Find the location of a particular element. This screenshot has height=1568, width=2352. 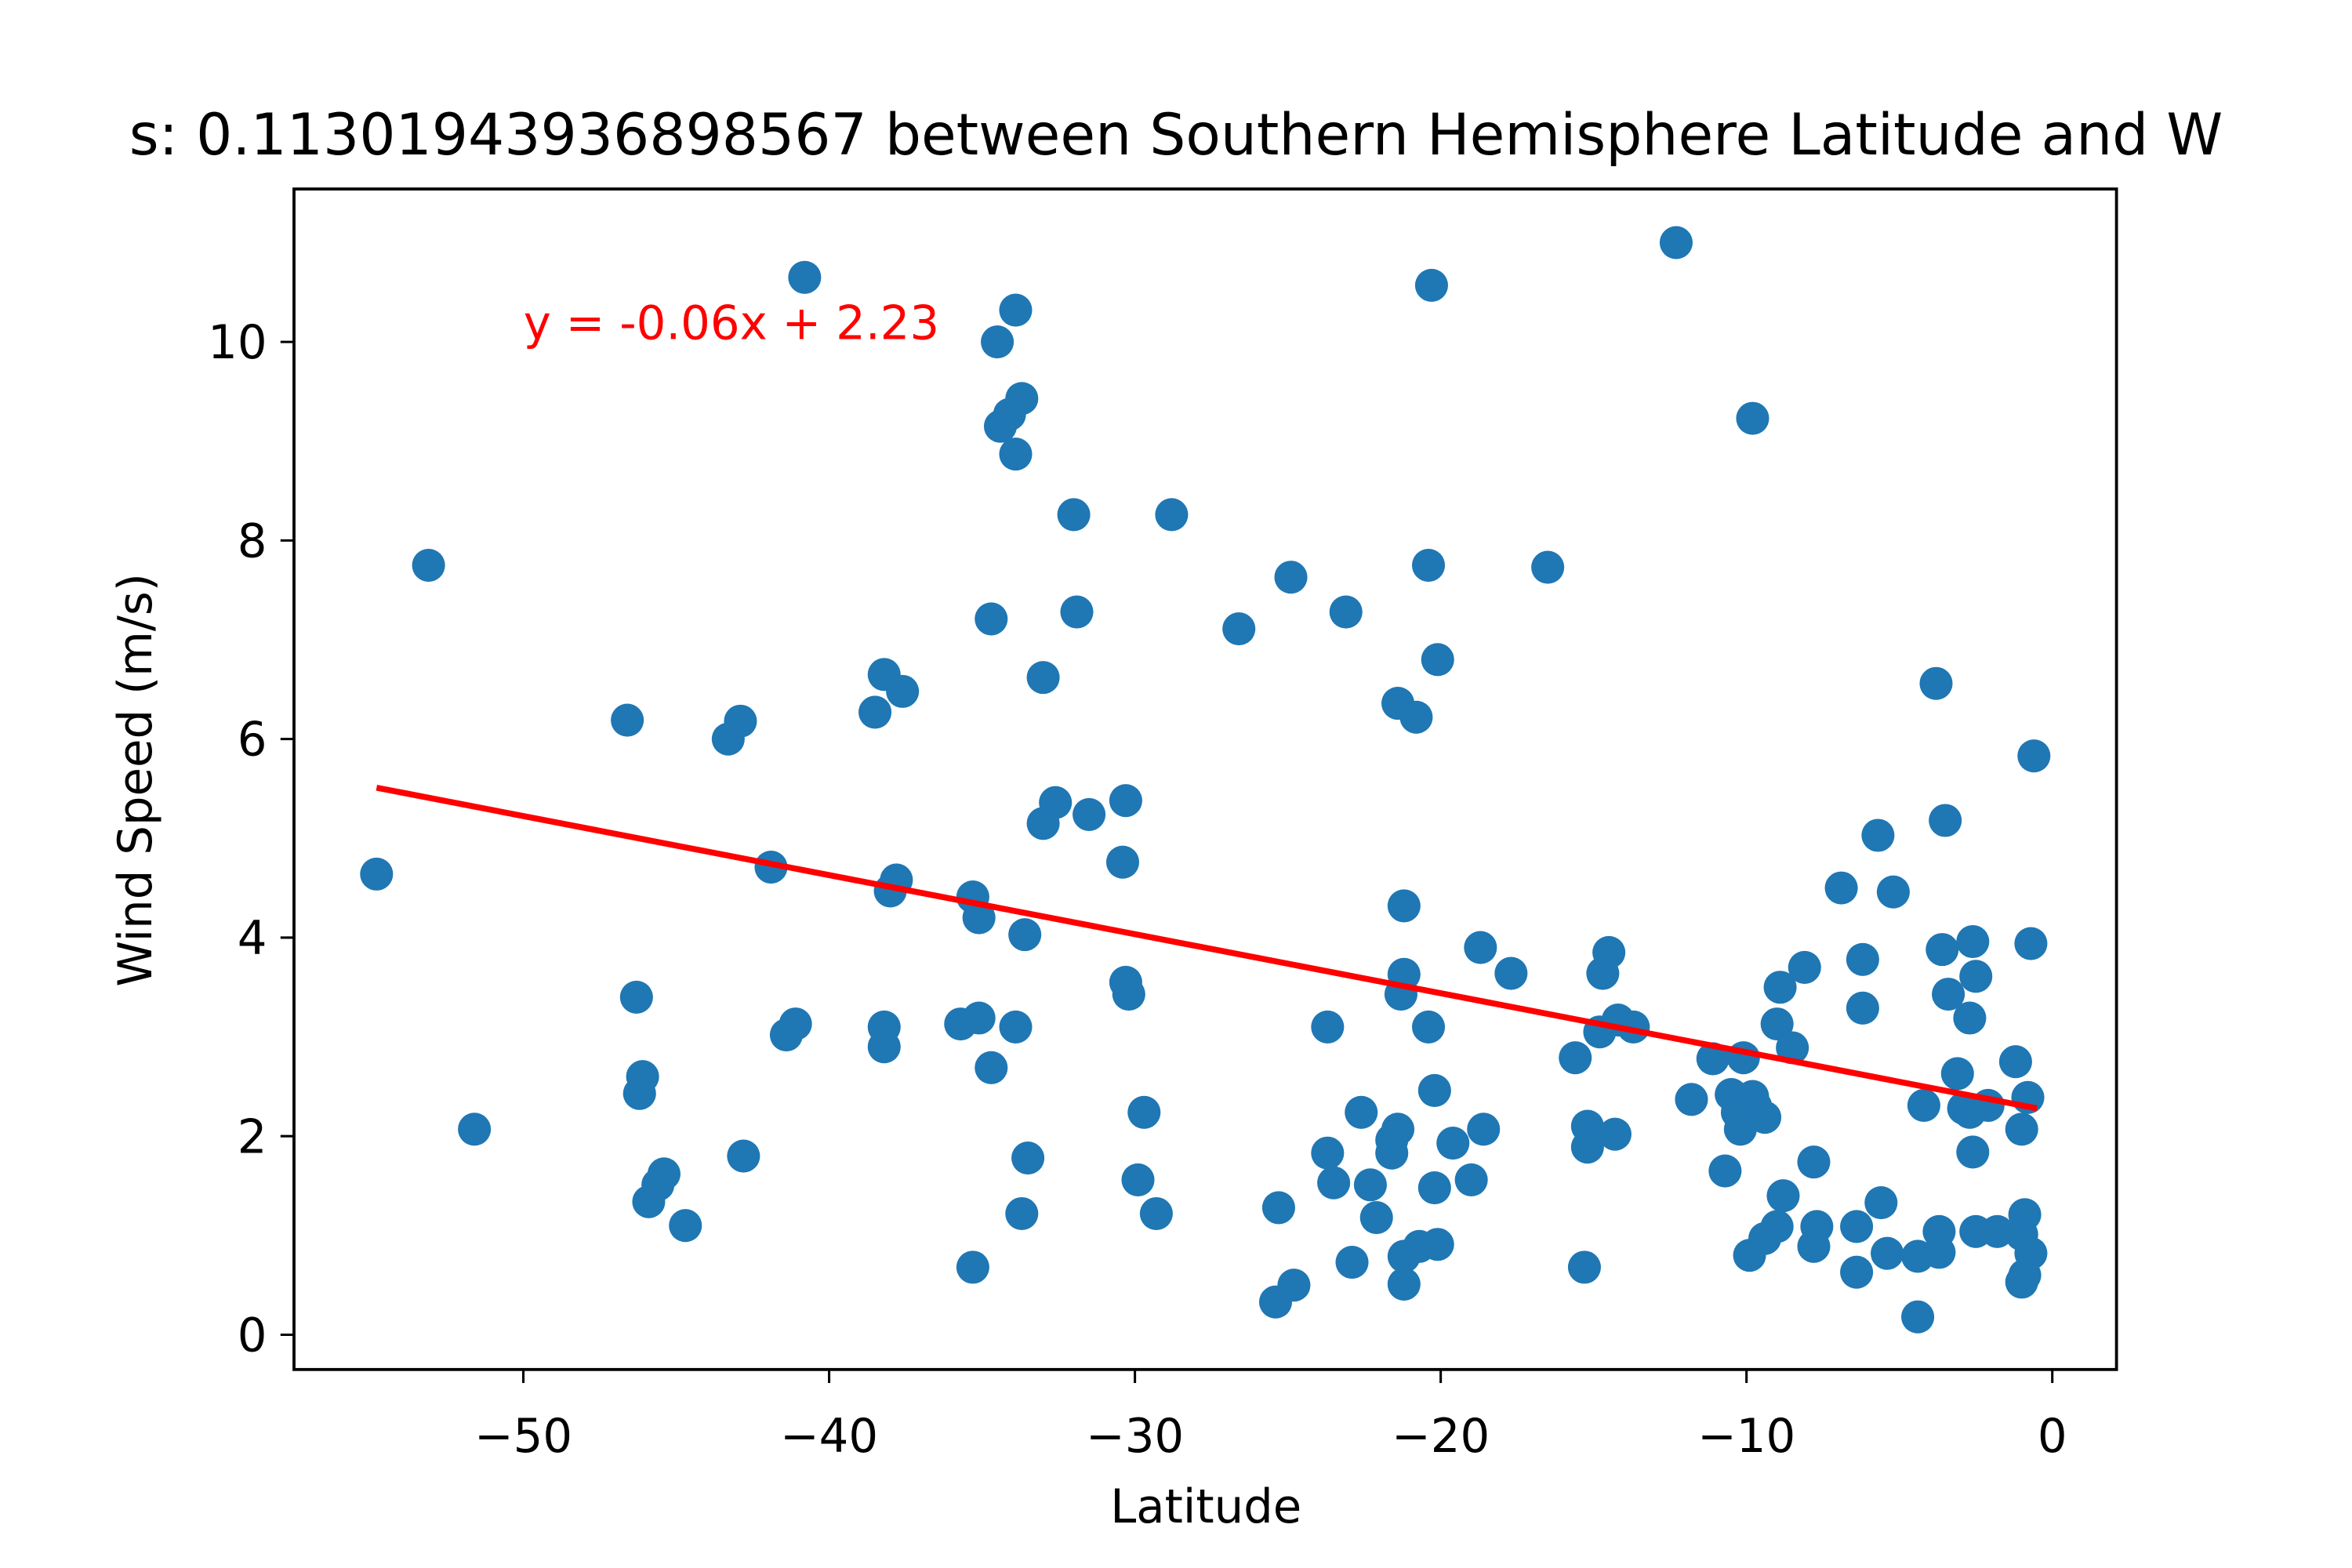

y-axis-label: Wind Speed (m/s) is located at coordinates (135, 780).